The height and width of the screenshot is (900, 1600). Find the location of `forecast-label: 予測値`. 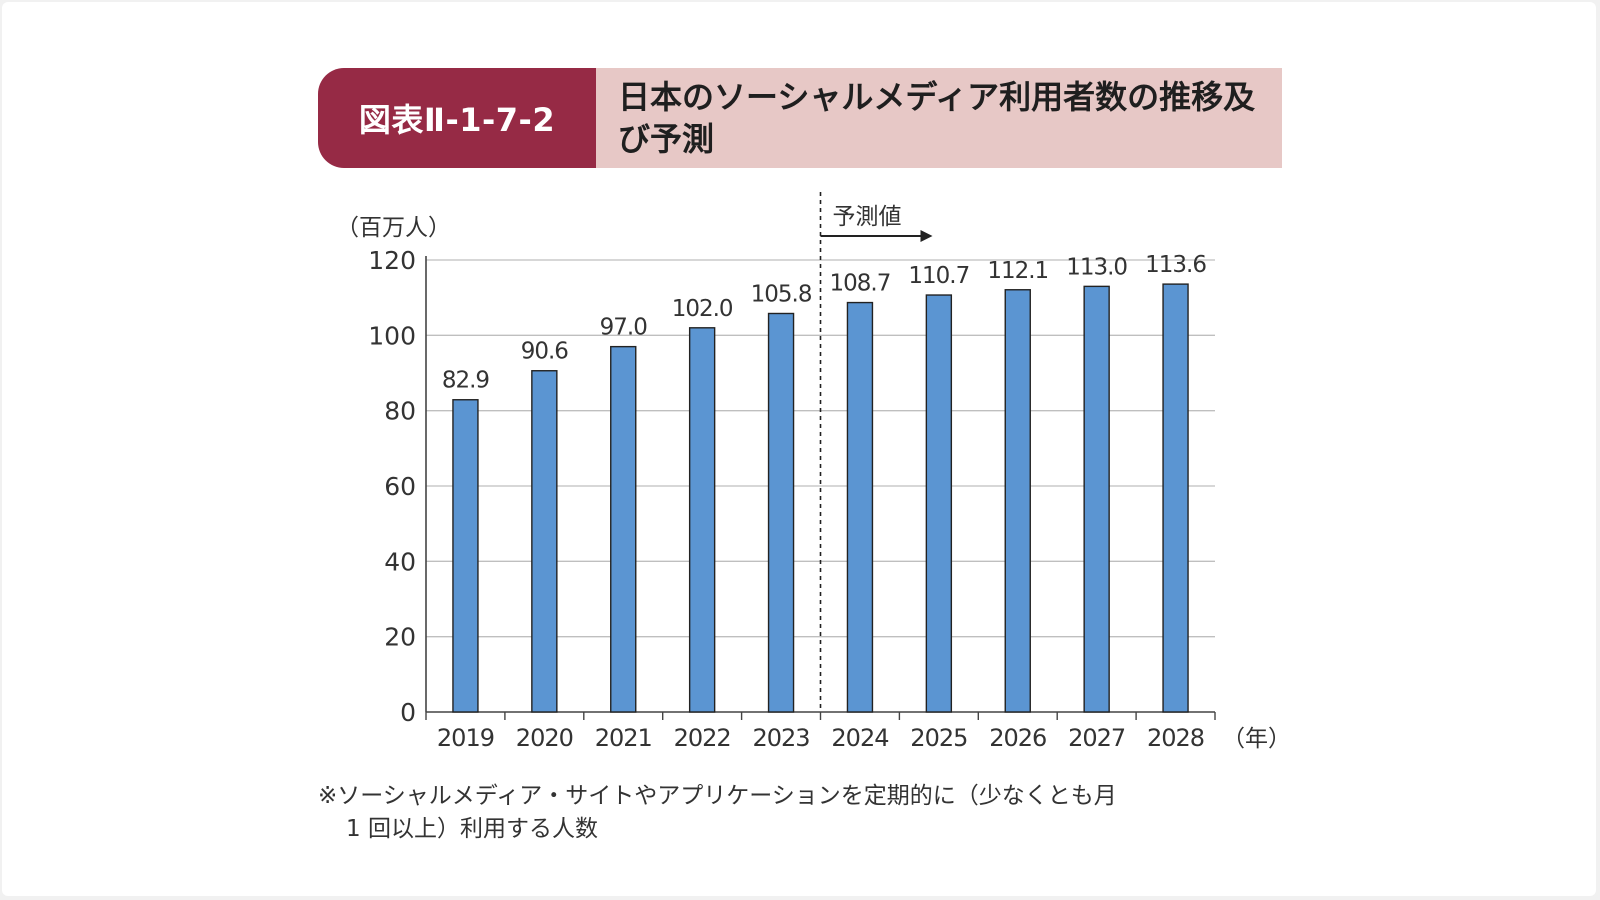

forecast-label: 予測値 is located at coordinates (867, 217).